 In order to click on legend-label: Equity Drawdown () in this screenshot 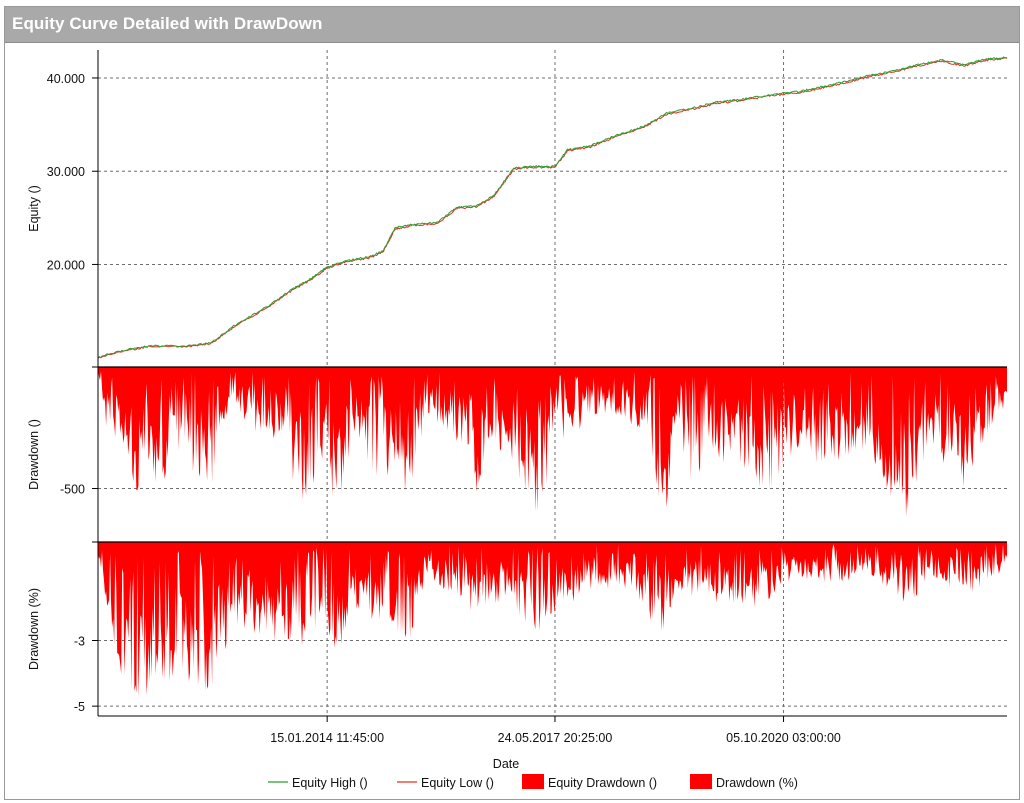, I will do `click(602, 783)`.